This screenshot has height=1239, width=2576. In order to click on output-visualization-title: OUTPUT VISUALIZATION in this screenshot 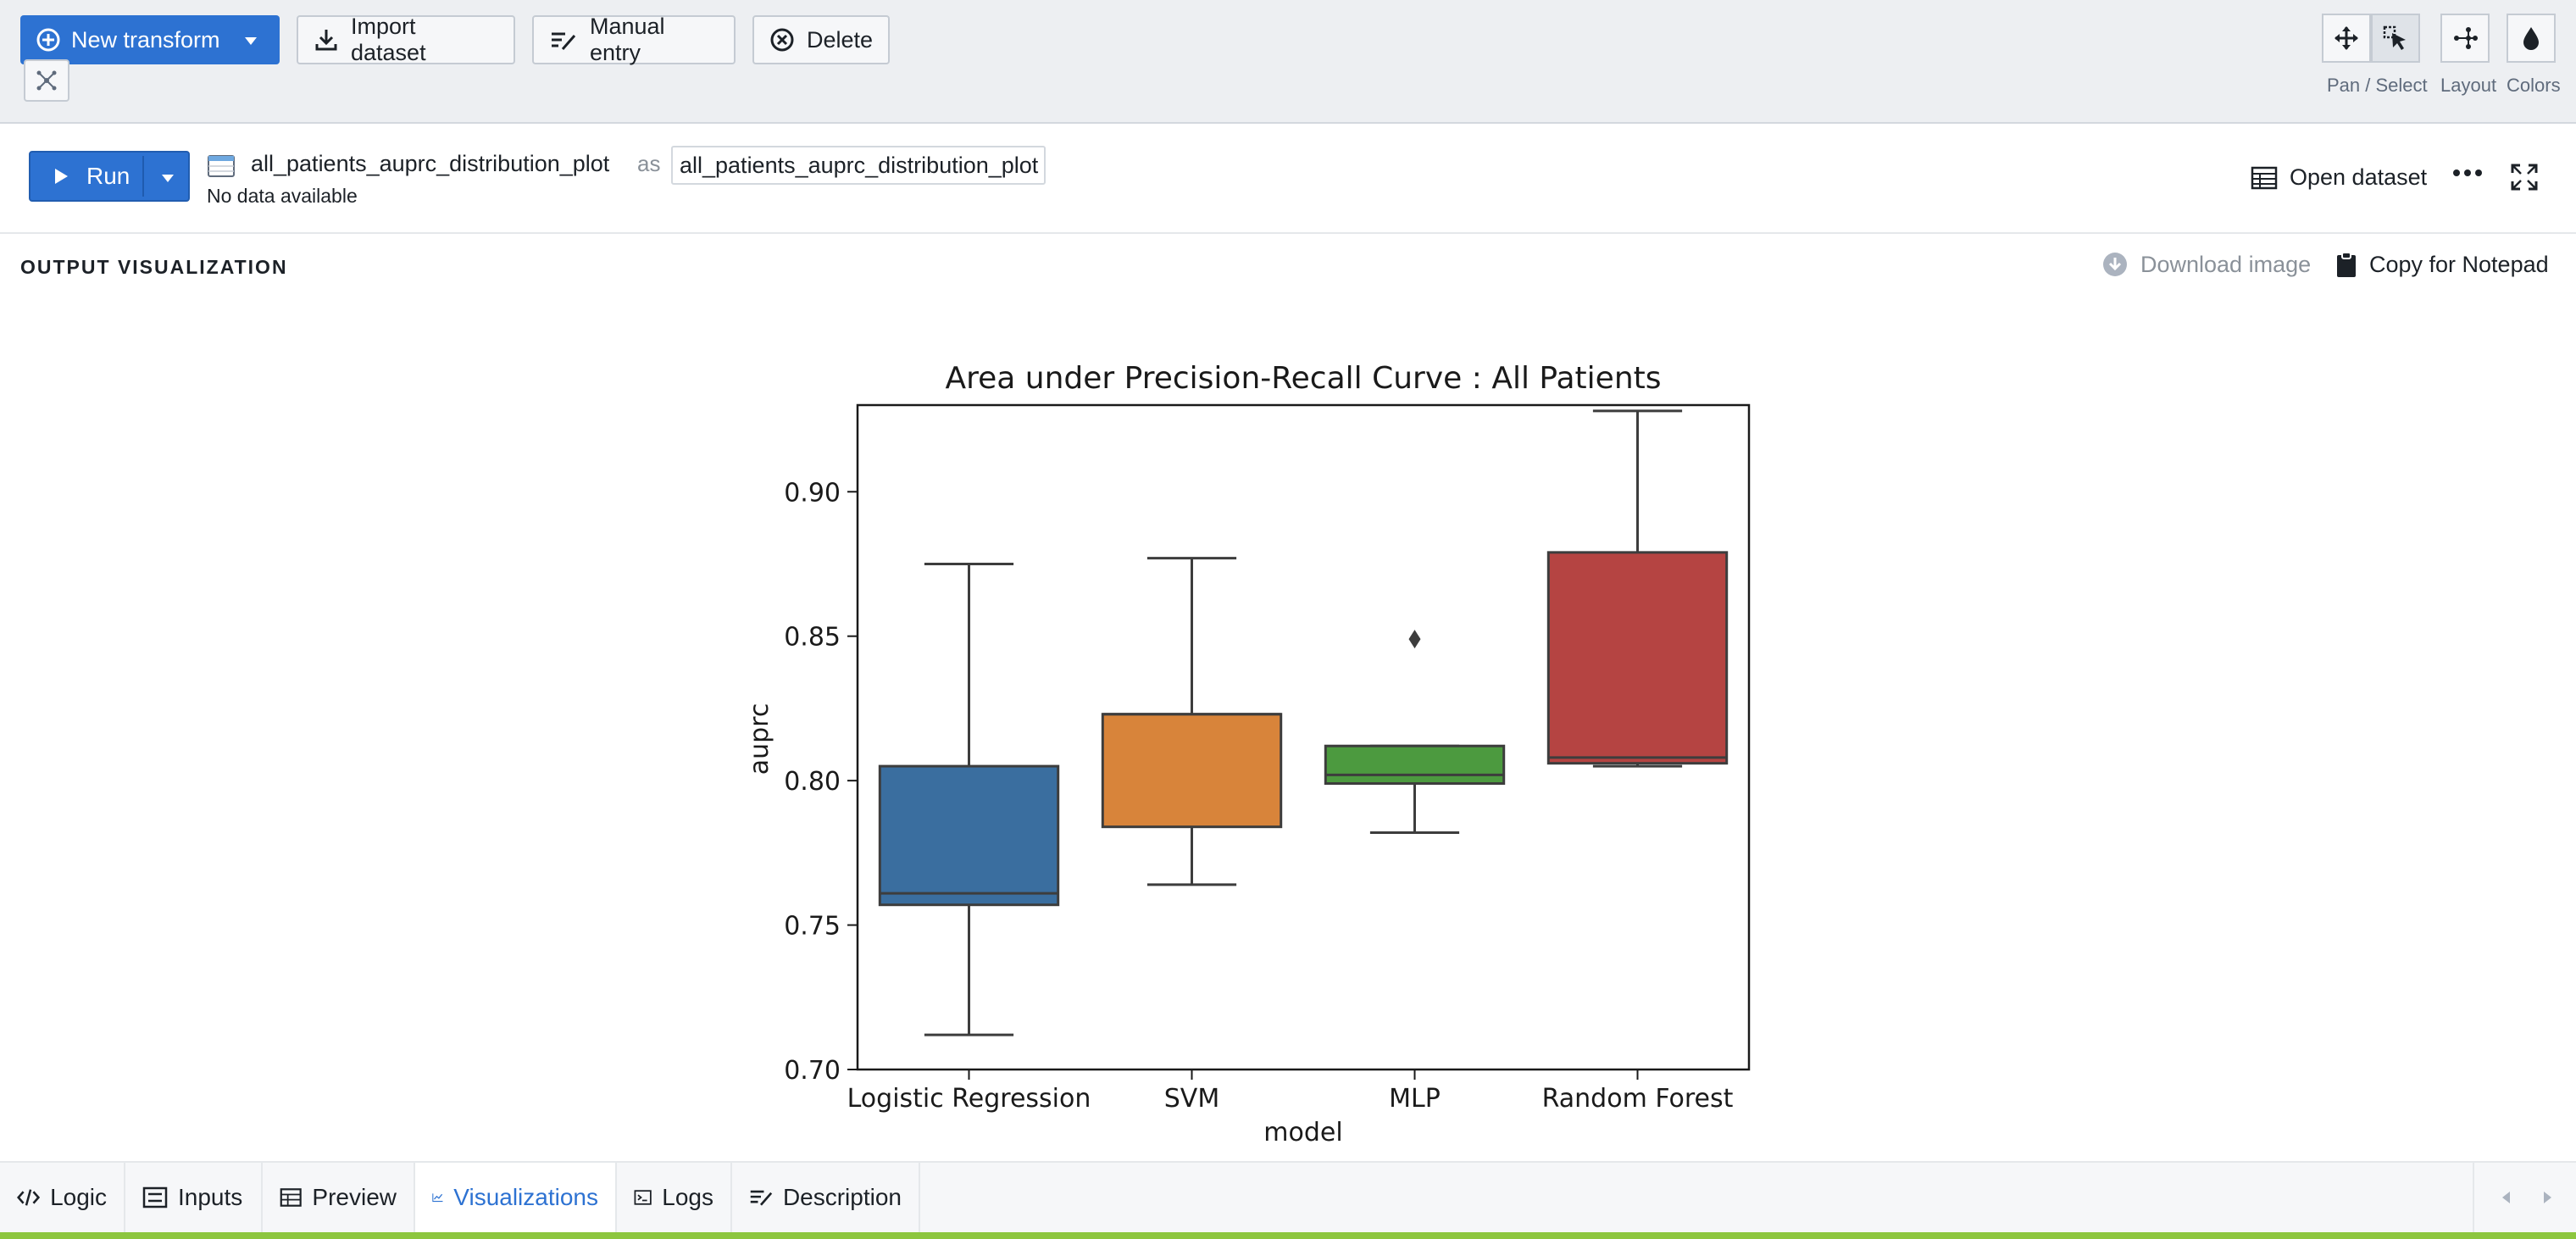, I will do `click(154, 267)`.